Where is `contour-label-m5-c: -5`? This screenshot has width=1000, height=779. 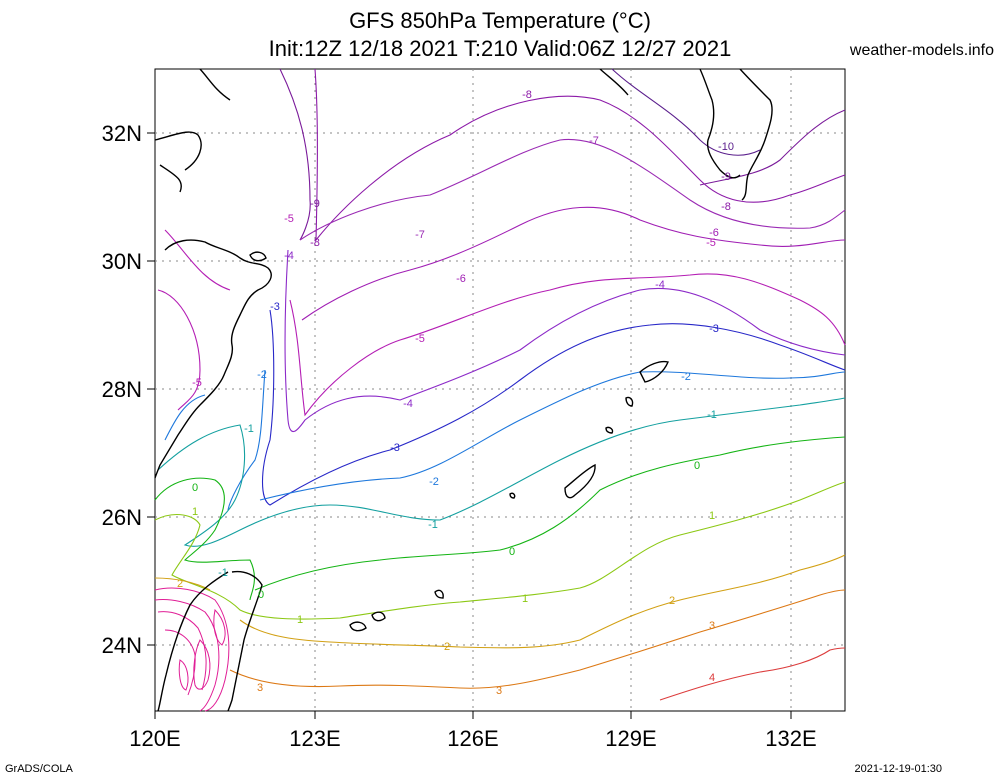
contour-label-m5-c: -5 is located at coordinates (197, 383).